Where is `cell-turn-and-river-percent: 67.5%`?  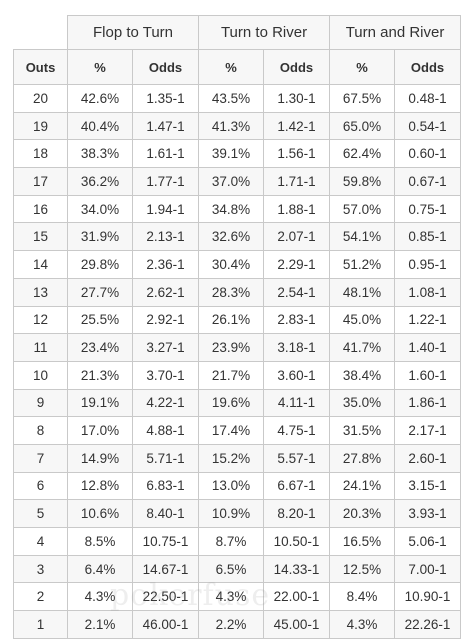 cell-turn-and-river-percent: 67.5% is located at coordinates (362, 99).